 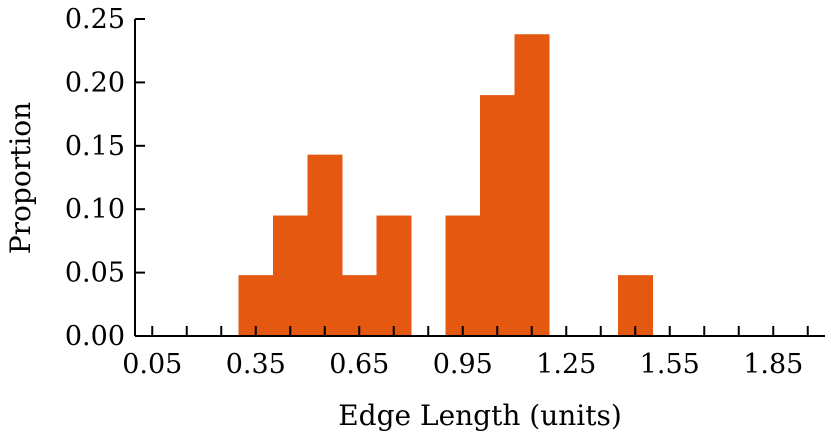 I want to click on x-axis-label: Edge Length (units), so click(x=480, y=415).